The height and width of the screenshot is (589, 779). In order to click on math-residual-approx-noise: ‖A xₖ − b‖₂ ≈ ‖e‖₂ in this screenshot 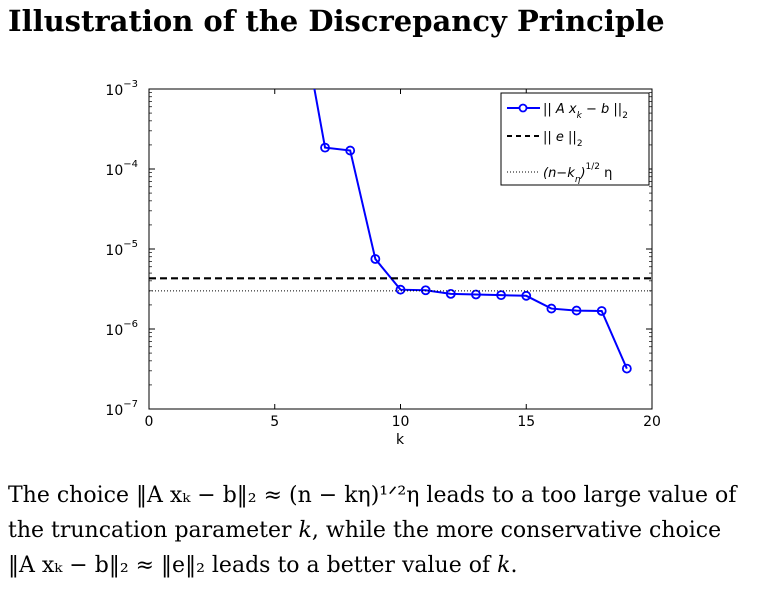, I will do `click(106, 565)`.